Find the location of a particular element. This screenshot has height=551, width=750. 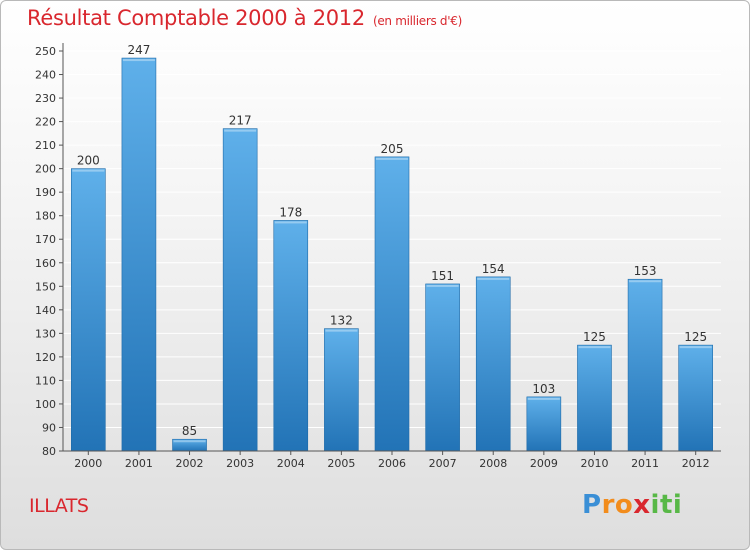

y-tick-label: 160 is located at coordinates (45, 263).